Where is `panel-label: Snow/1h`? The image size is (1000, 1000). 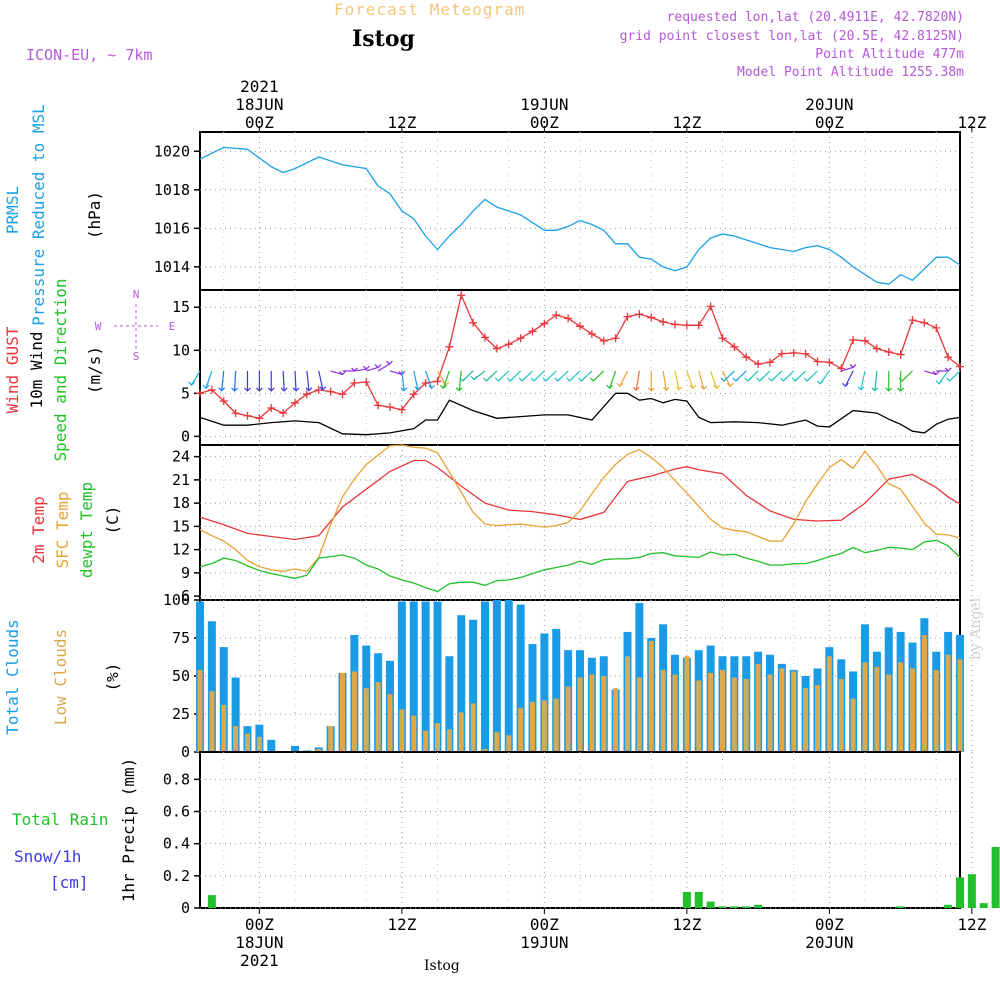 panel-label: Snow/1h is located at coordinates (47, 856).